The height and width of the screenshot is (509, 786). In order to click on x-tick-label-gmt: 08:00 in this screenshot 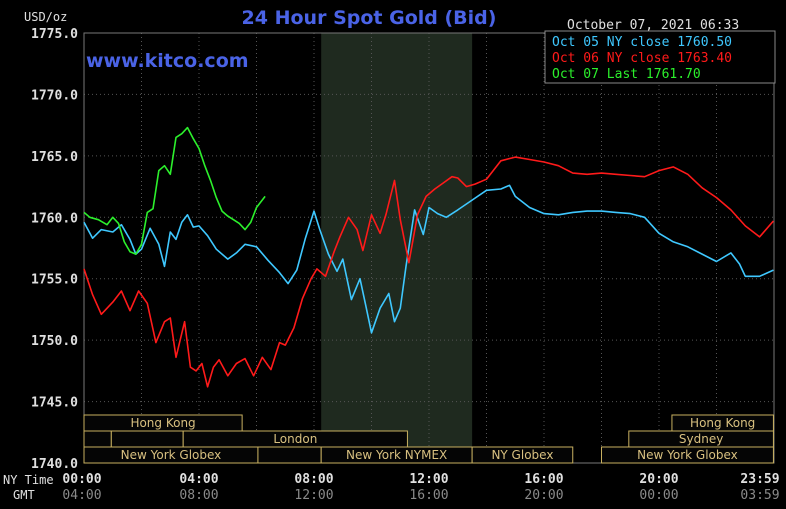, I will do `click(198, 495)`.